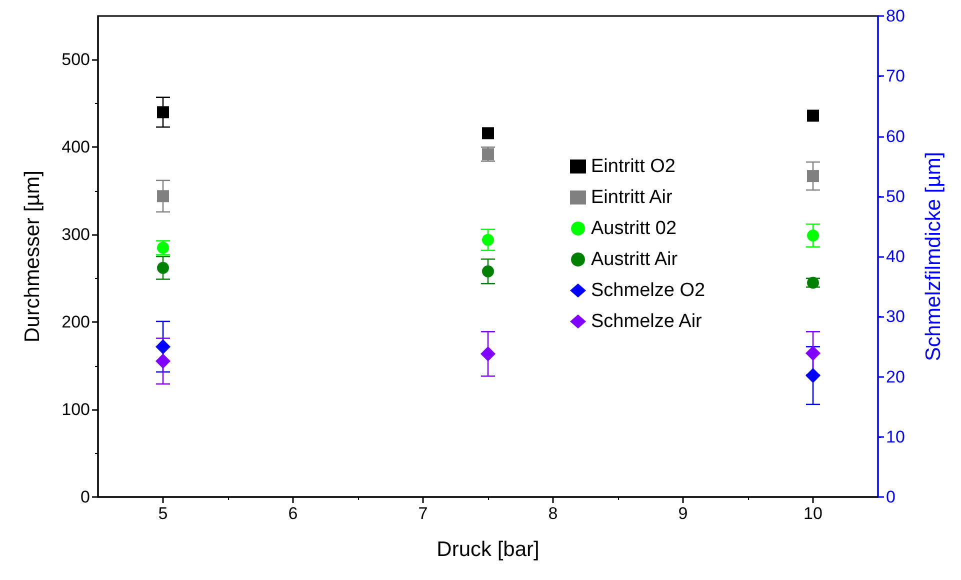 The image size is (961, 580). Describe the element at coordinates (632, 197) in the screenshot. I see `legend-label: Eintritt Air` at that location.